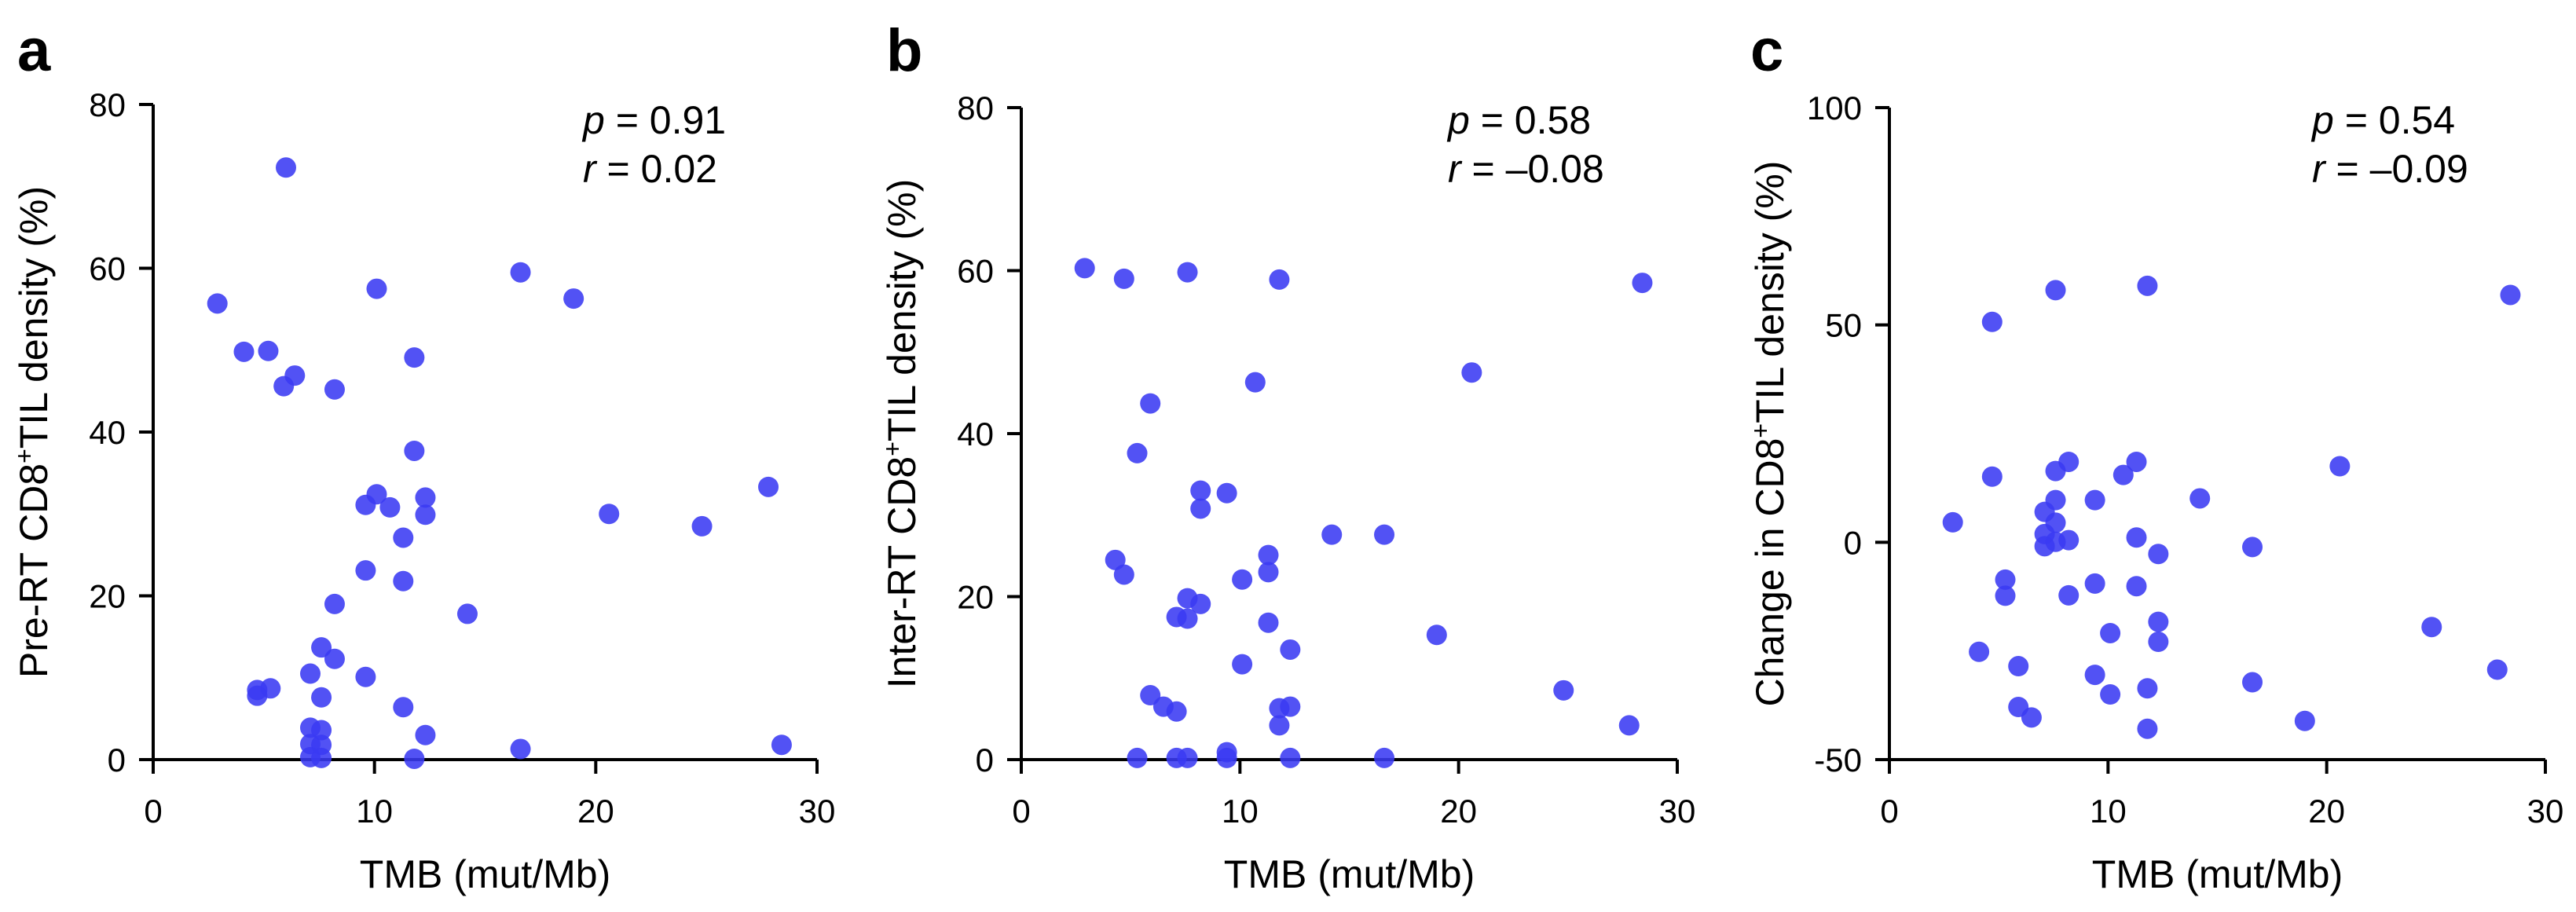 Image resolution: width=2576 pixels, height=912 pixels. What do you see at coordinates (1834, 108) in the screenshot?
I see `y-tick-label: 100` at bounding box center [1834, 108].